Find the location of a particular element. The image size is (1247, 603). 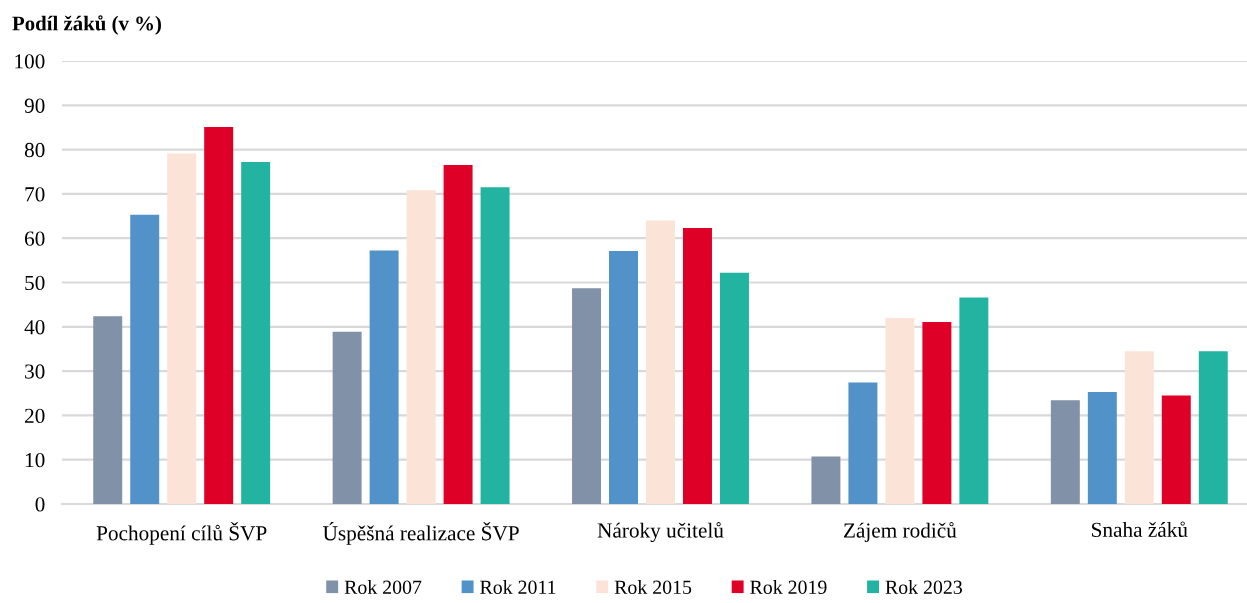

y-tick-label: 10 is located at coordinates (35, 460).